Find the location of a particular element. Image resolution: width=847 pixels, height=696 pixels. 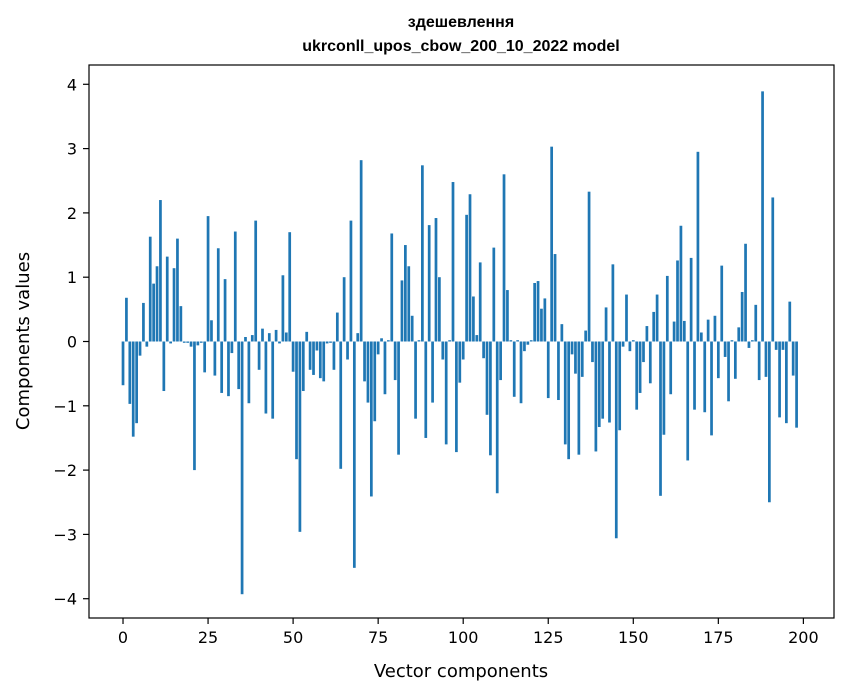

y-tick-label: 4 is located at coordinates (72, 84).